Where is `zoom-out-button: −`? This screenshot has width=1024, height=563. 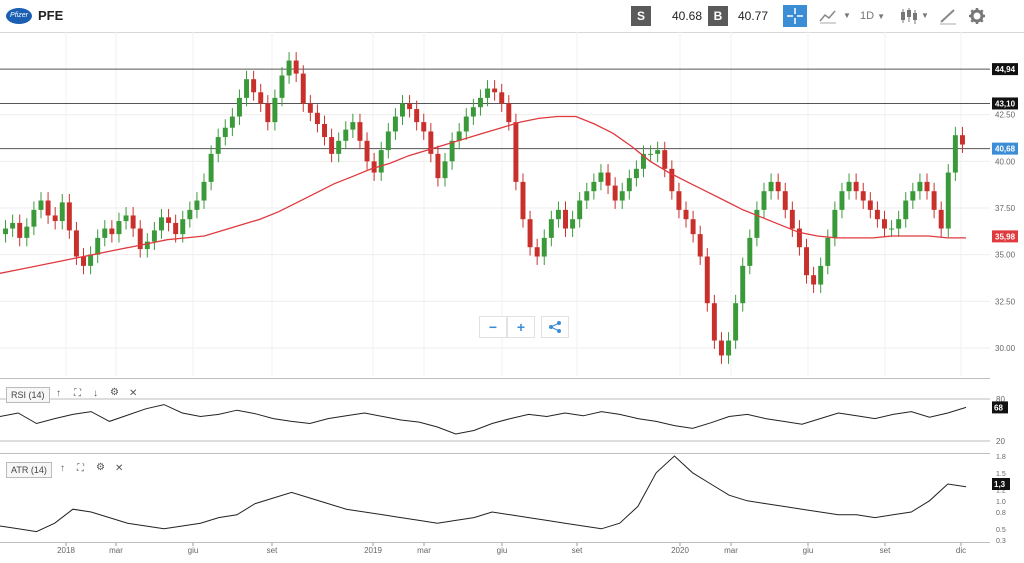
zoom-out-button: − is located at coordinates (493, 327).